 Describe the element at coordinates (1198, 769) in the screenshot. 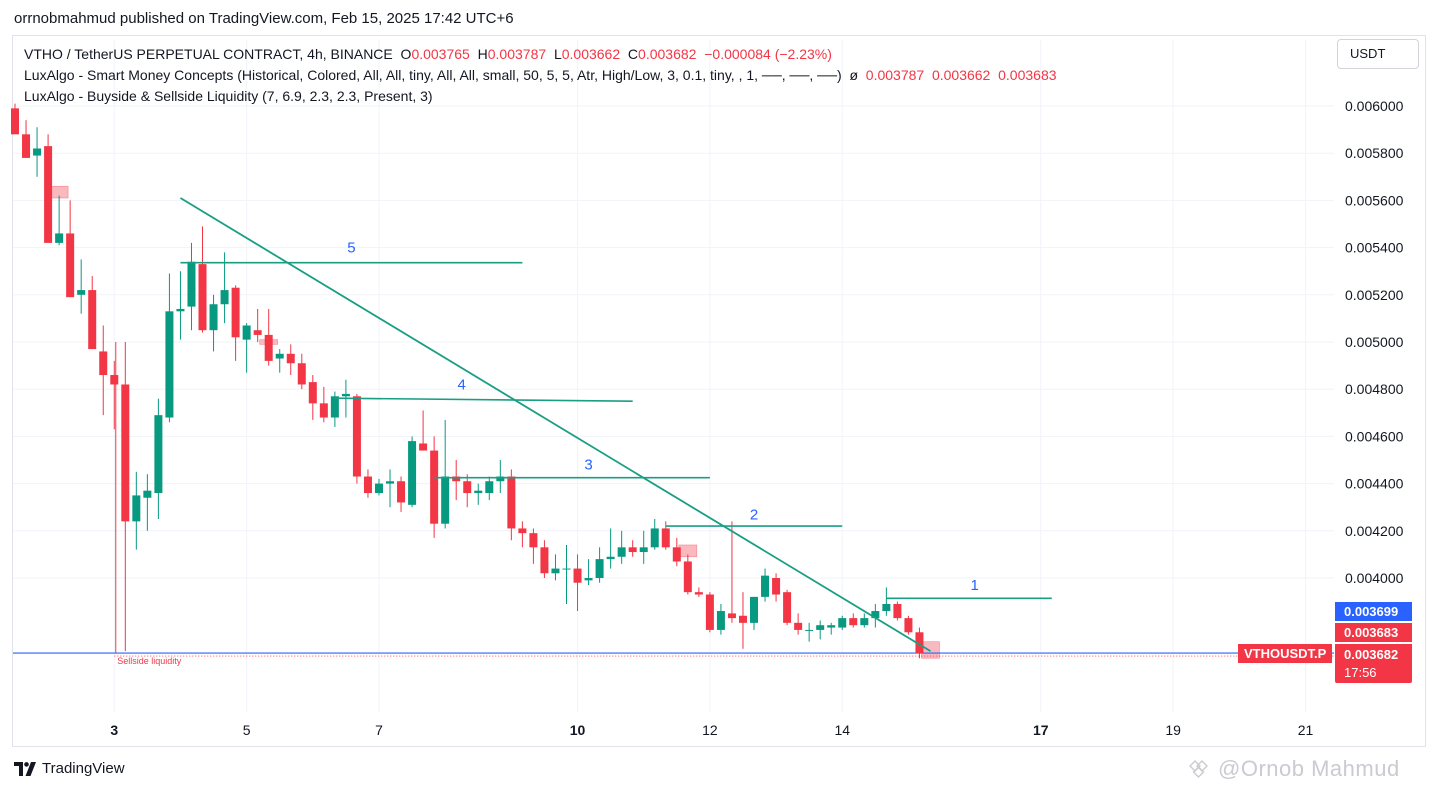

I see `diamond-icon` at that location.